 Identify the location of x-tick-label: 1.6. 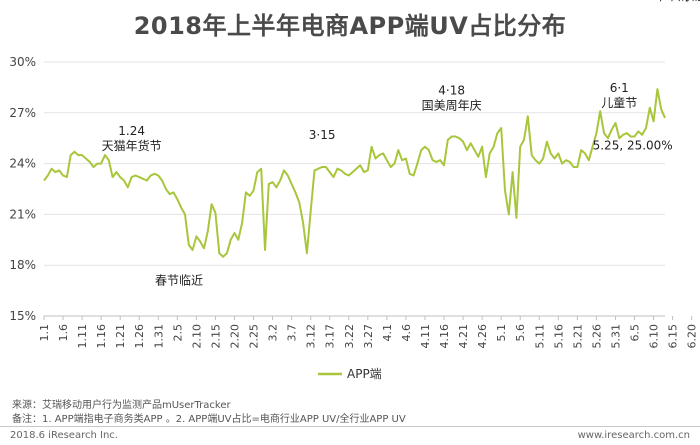
(63, 333).